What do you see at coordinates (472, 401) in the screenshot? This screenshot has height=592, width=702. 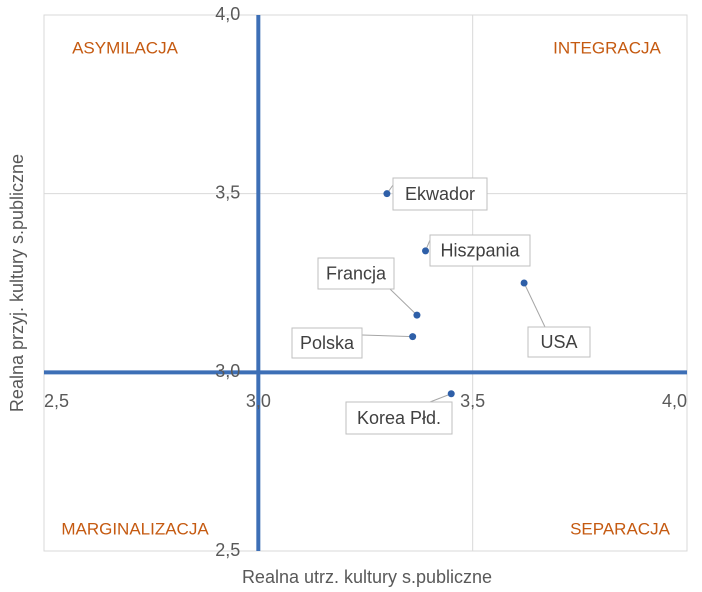 I see `x-tick-label: 3,5` at bounding box center [472, 401].